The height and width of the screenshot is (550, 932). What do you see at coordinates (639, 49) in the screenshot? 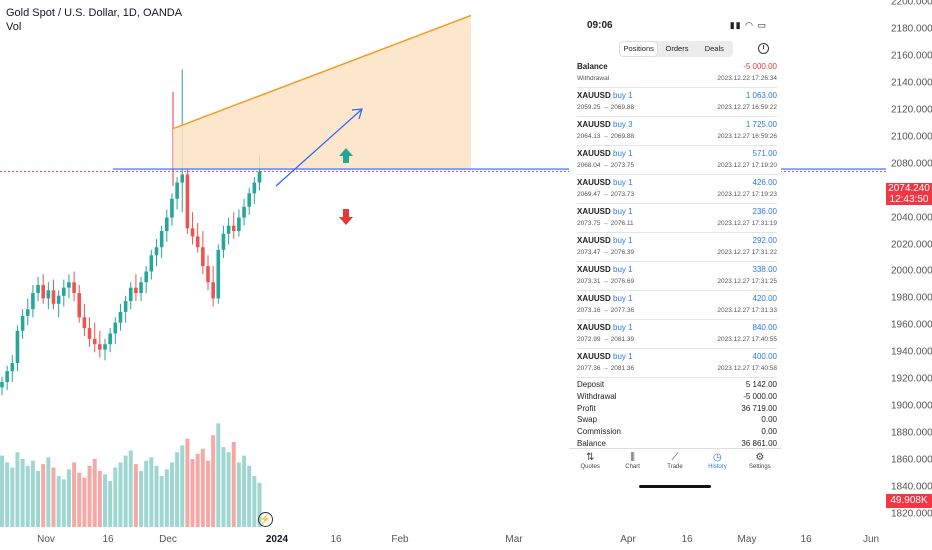
I see `tab-positions: Positions` at bounding box center [639, 49].